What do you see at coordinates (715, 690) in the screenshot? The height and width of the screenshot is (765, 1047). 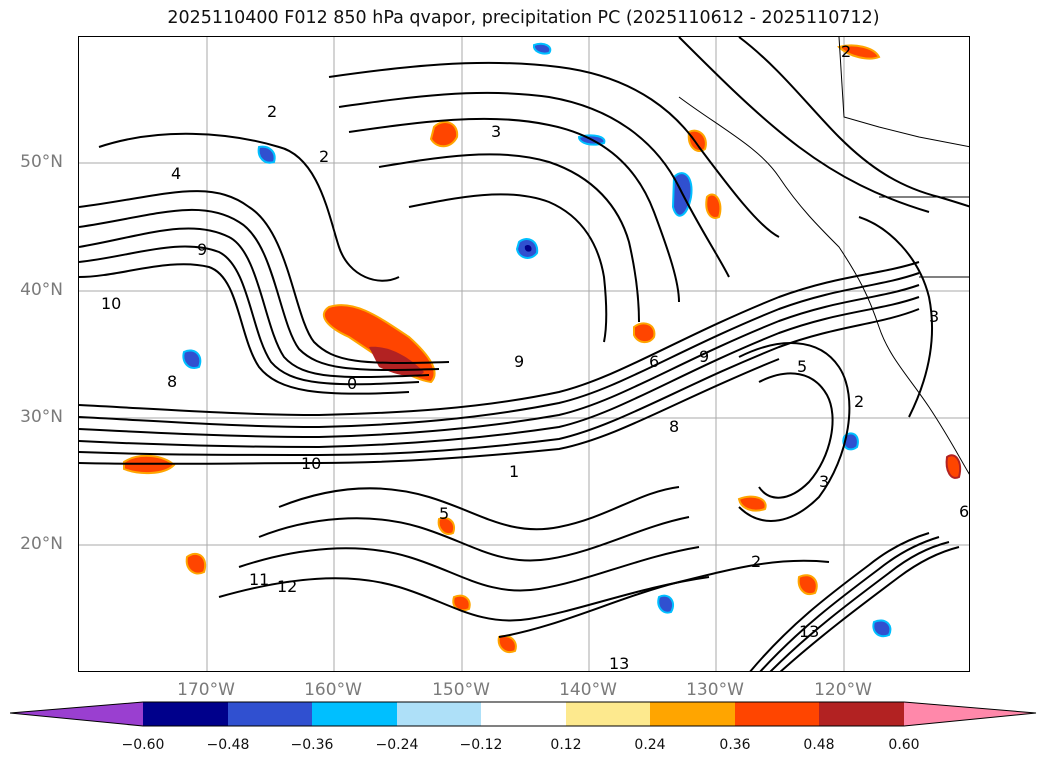 I see `lon-label-130w: 130°W` at bounding box center [715, 690].